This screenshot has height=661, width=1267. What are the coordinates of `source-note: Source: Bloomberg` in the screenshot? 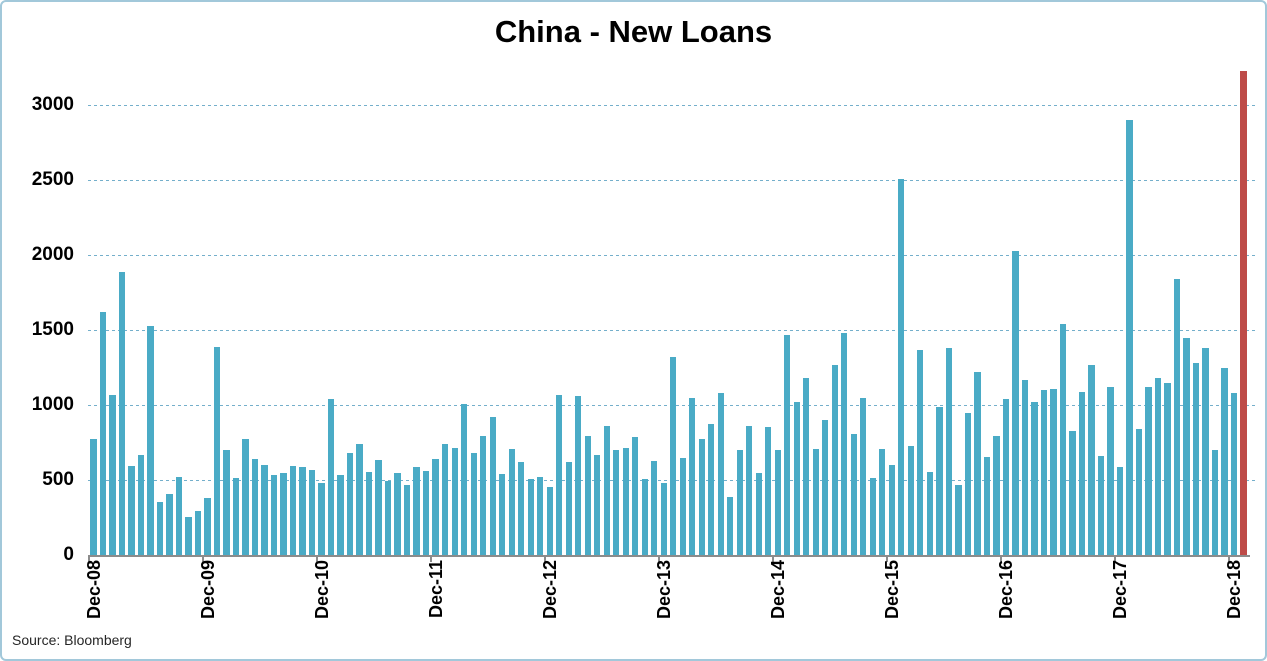 It's located at (72, 640).